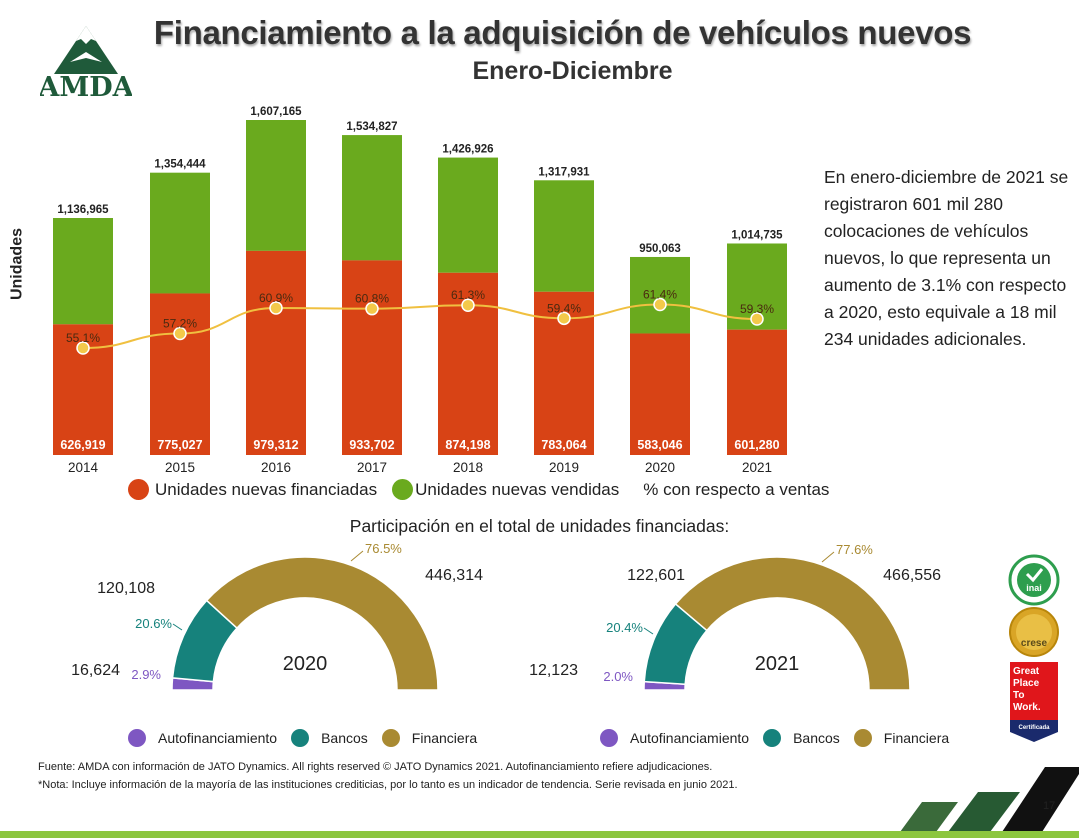 Image resolution: width=1079 pixels, height=838 pixels. Describe the element at coordinates (777, 664) in the screenshot. I see `donut-2021-center-label: 2021` at that location.